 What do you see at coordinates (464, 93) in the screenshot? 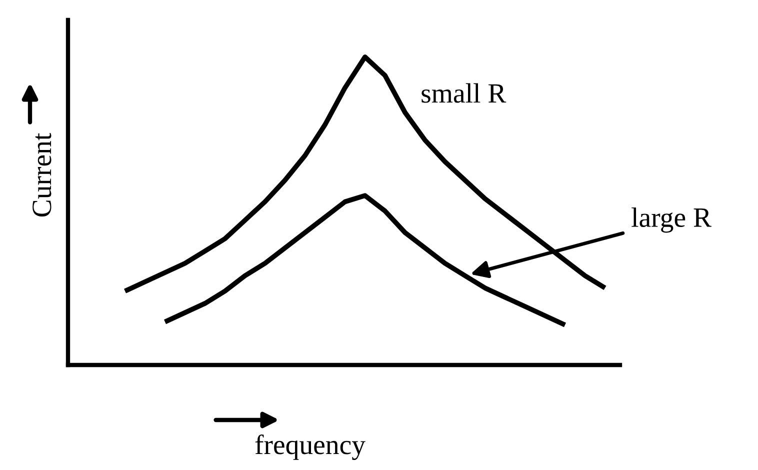
I see `series-label: small R` at bounding box center [464, 93].